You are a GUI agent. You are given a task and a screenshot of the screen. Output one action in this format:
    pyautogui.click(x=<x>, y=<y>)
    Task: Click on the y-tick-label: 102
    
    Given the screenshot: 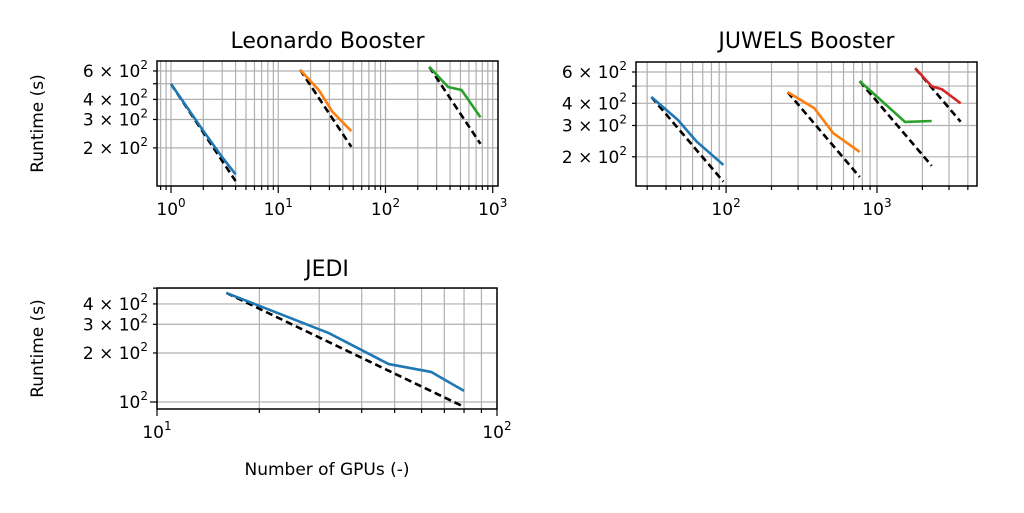 What is the action you would take?
    pyautogui.click(x=133, y=401)
    